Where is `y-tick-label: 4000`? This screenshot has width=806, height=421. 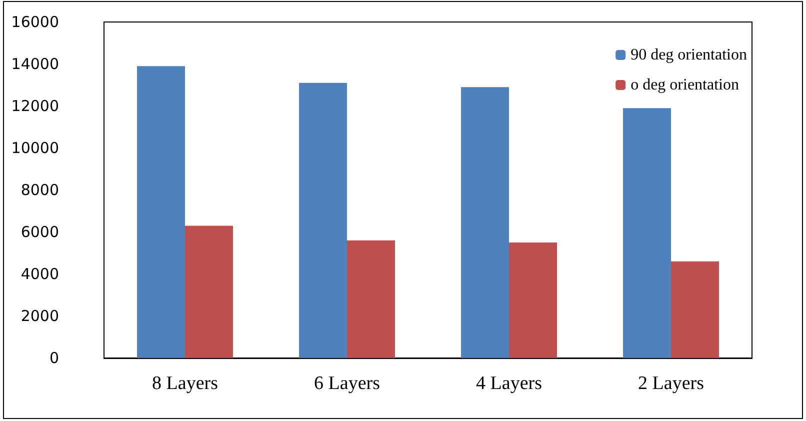 y-tick-label: 4000 is located at coordinates (39, 274).